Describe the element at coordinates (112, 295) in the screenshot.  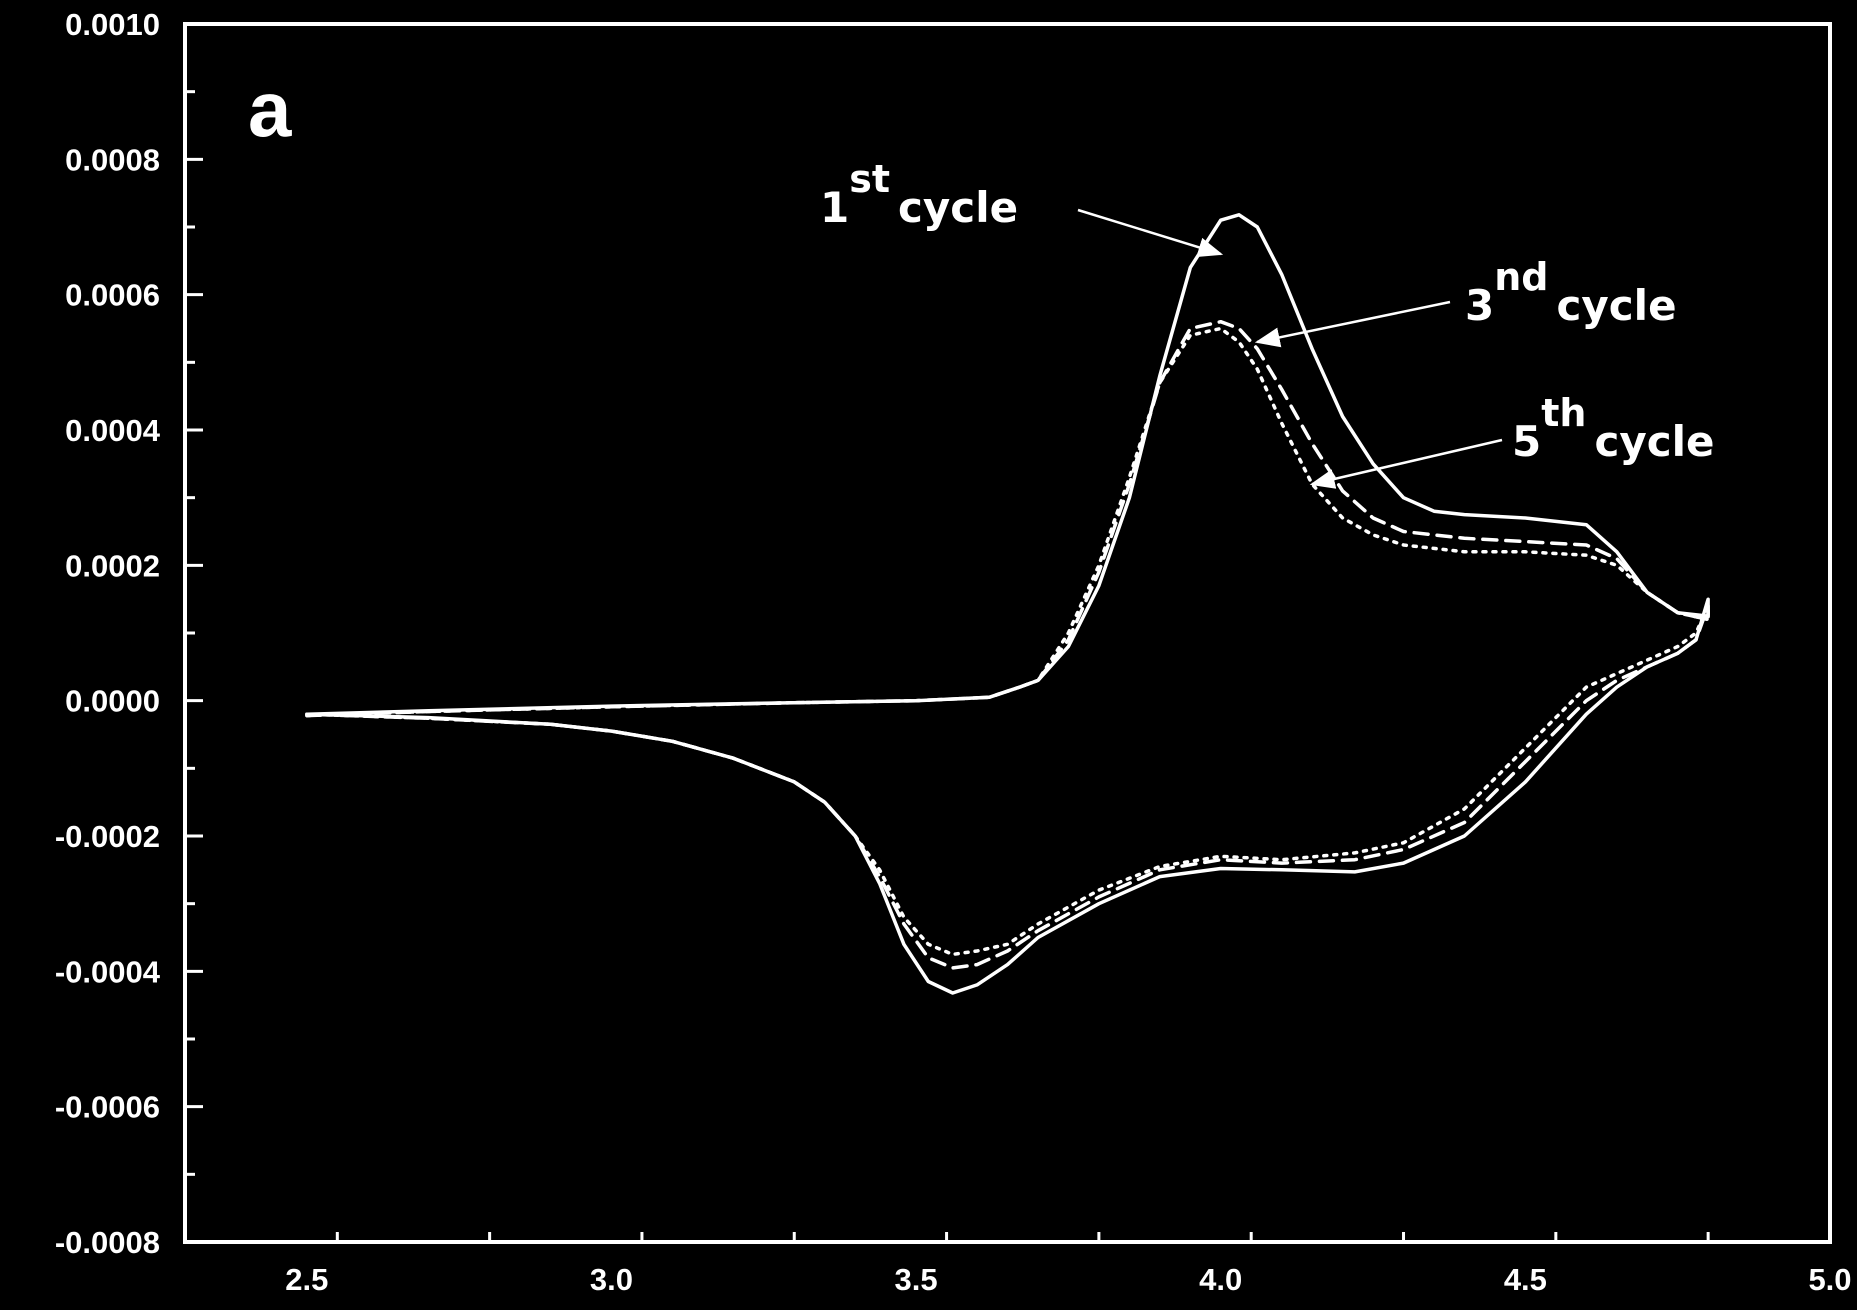
I see `y-tick-label: 0.0006` at that location.